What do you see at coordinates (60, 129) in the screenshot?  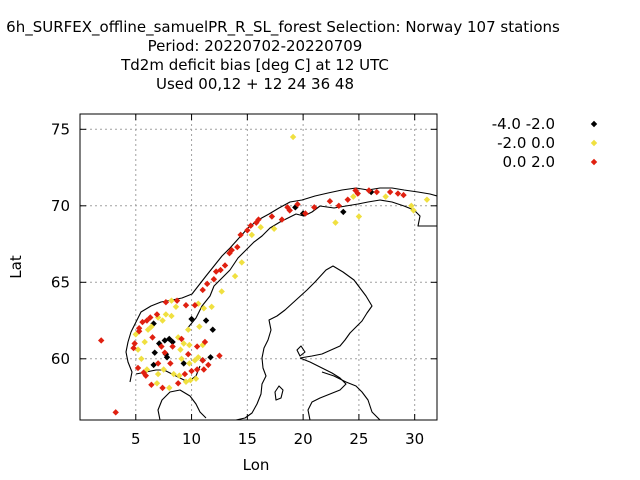 I see `y-tick-label: 75` at bounding box center [60, 129].